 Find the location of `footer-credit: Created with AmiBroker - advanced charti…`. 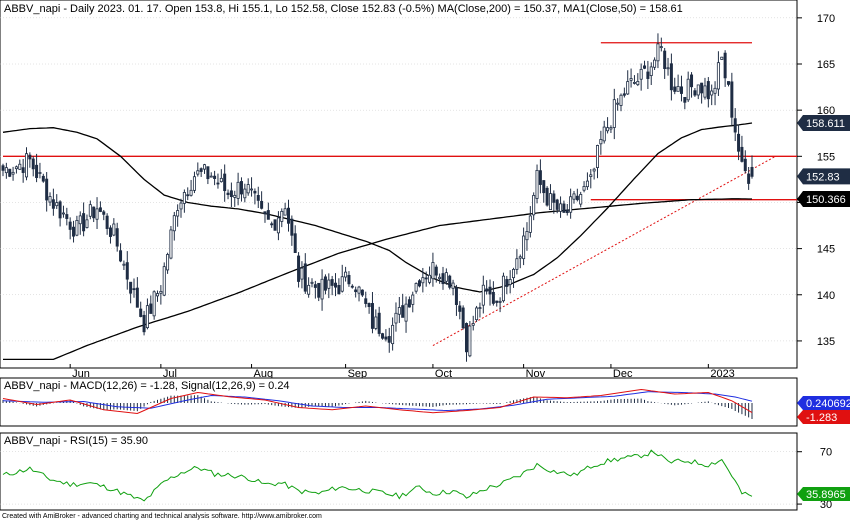

footer-credit: Created with AmiBroker - advanced charti… is located at coordinates (162, 516).